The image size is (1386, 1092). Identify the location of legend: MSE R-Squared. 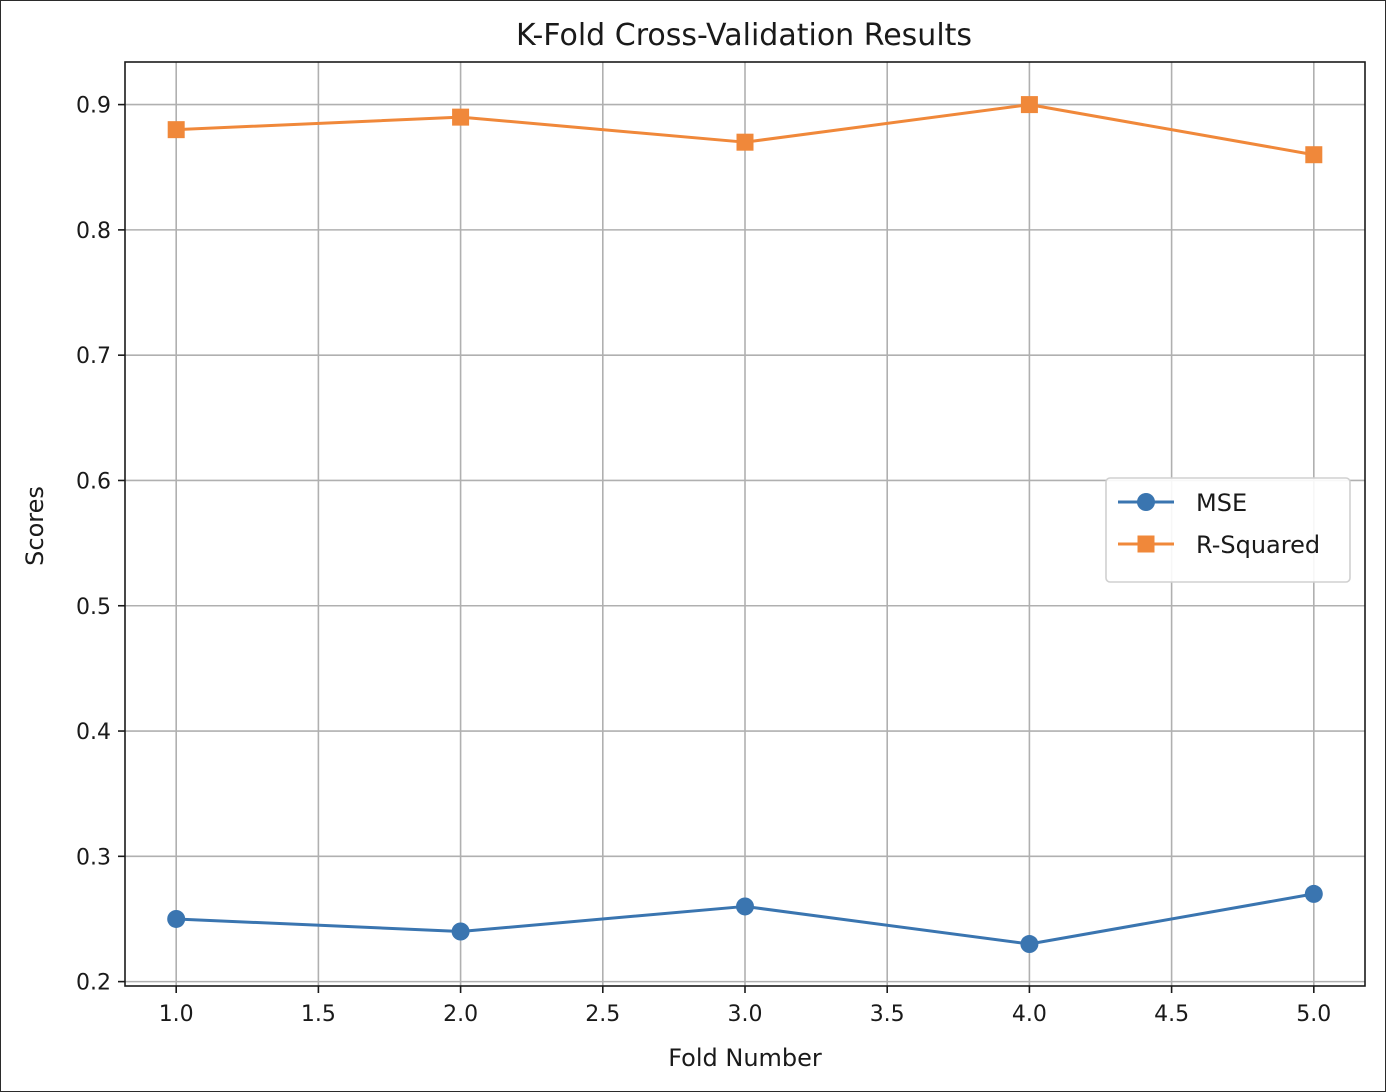
(1228, 530).